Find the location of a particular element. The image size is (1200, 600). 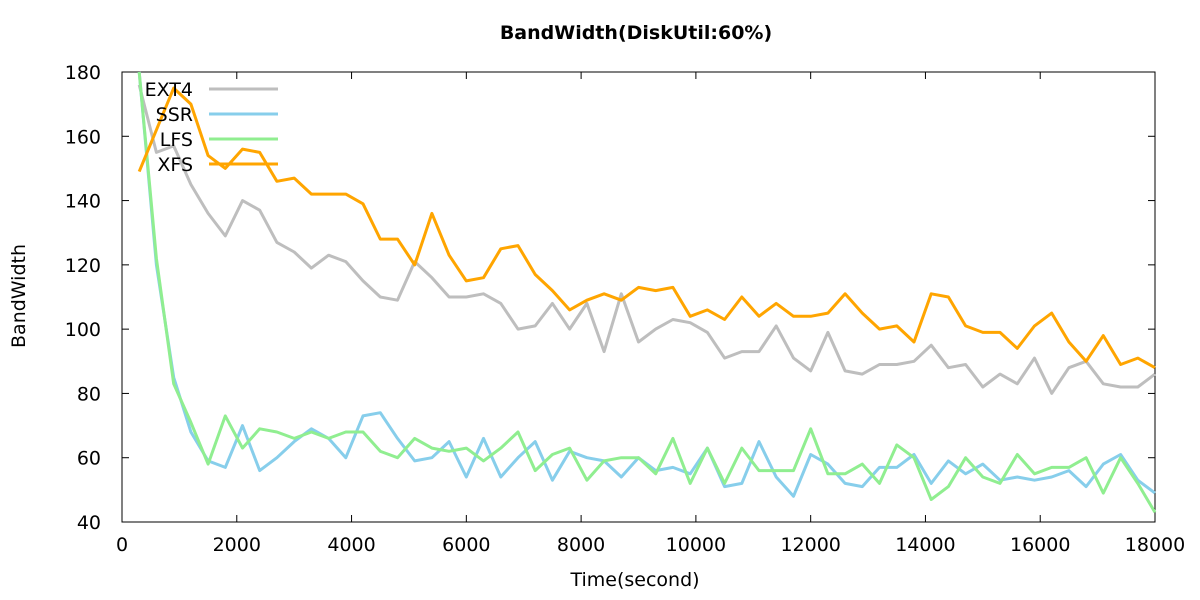

y-tick-label: 180 is located at coordinates (83, 73).